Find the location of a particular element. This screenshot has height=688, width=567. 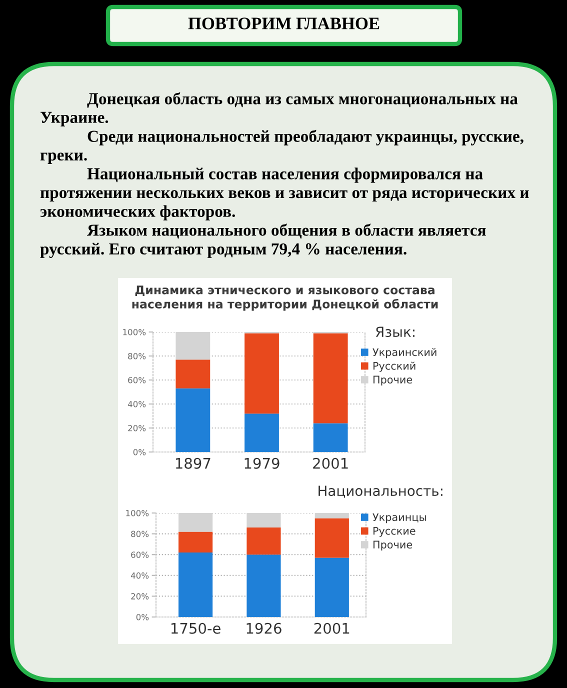

chart-title: Динамика этнического и языкового состава населения на территории Донецкой области is located at coordinates (285, 298).